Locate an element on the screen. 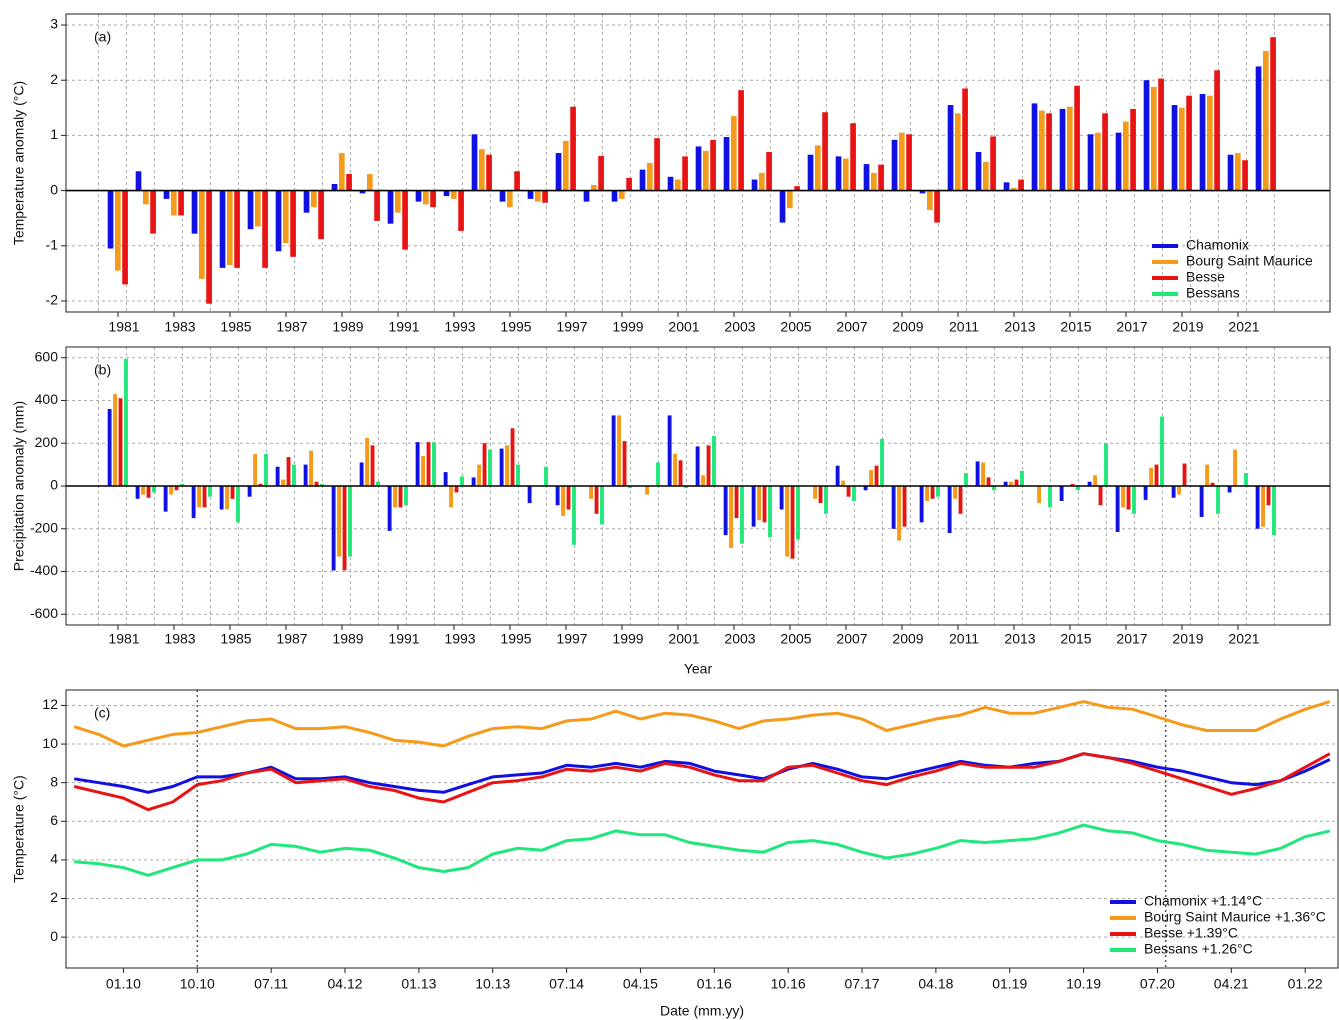  y-tick-label: 10 is located at coordinates (50, 743).